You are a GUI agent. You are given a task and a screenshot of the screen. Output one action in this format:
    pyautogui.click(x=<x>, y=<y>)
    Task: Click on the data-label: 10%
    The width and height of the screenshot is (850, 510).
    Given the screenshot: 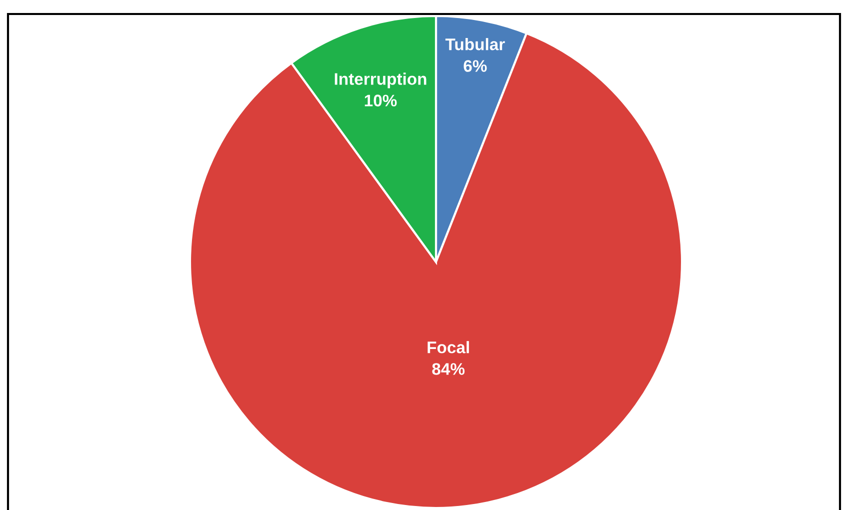 What is the action you would take?
    pyautogui.click(x=380, y=100)
    